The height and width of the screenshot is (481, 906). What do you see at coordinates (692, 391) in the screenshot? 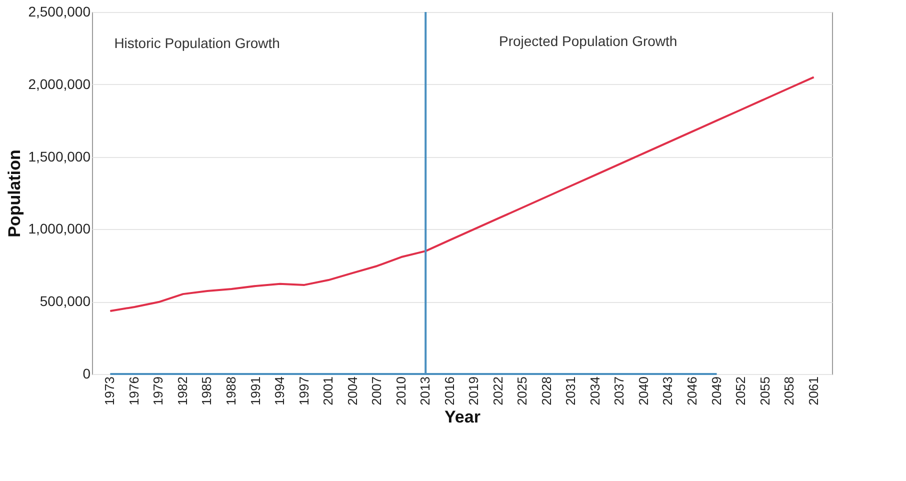
I see `x-tick-label: 2046` at bounding box center [692, 391].